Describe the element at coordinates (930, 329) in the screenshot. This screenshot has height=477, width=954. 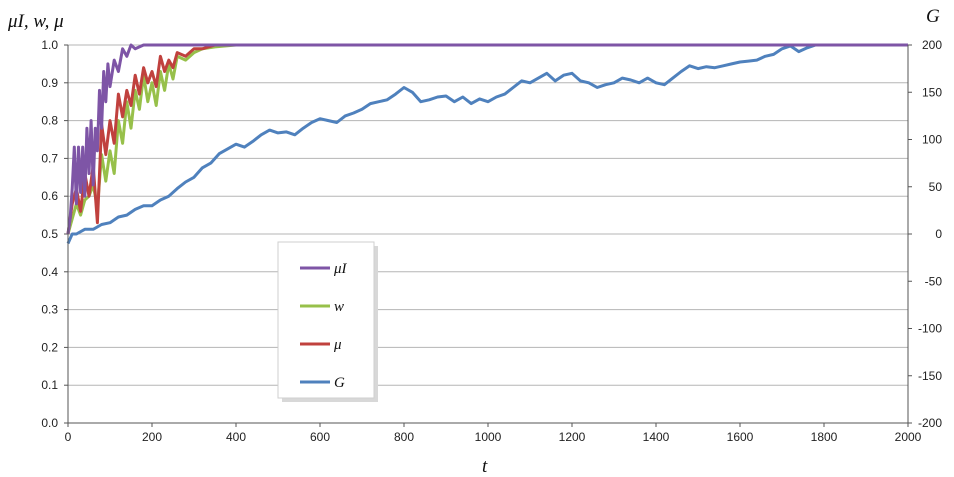
I see `y-right-tick-label: -100` at that location.